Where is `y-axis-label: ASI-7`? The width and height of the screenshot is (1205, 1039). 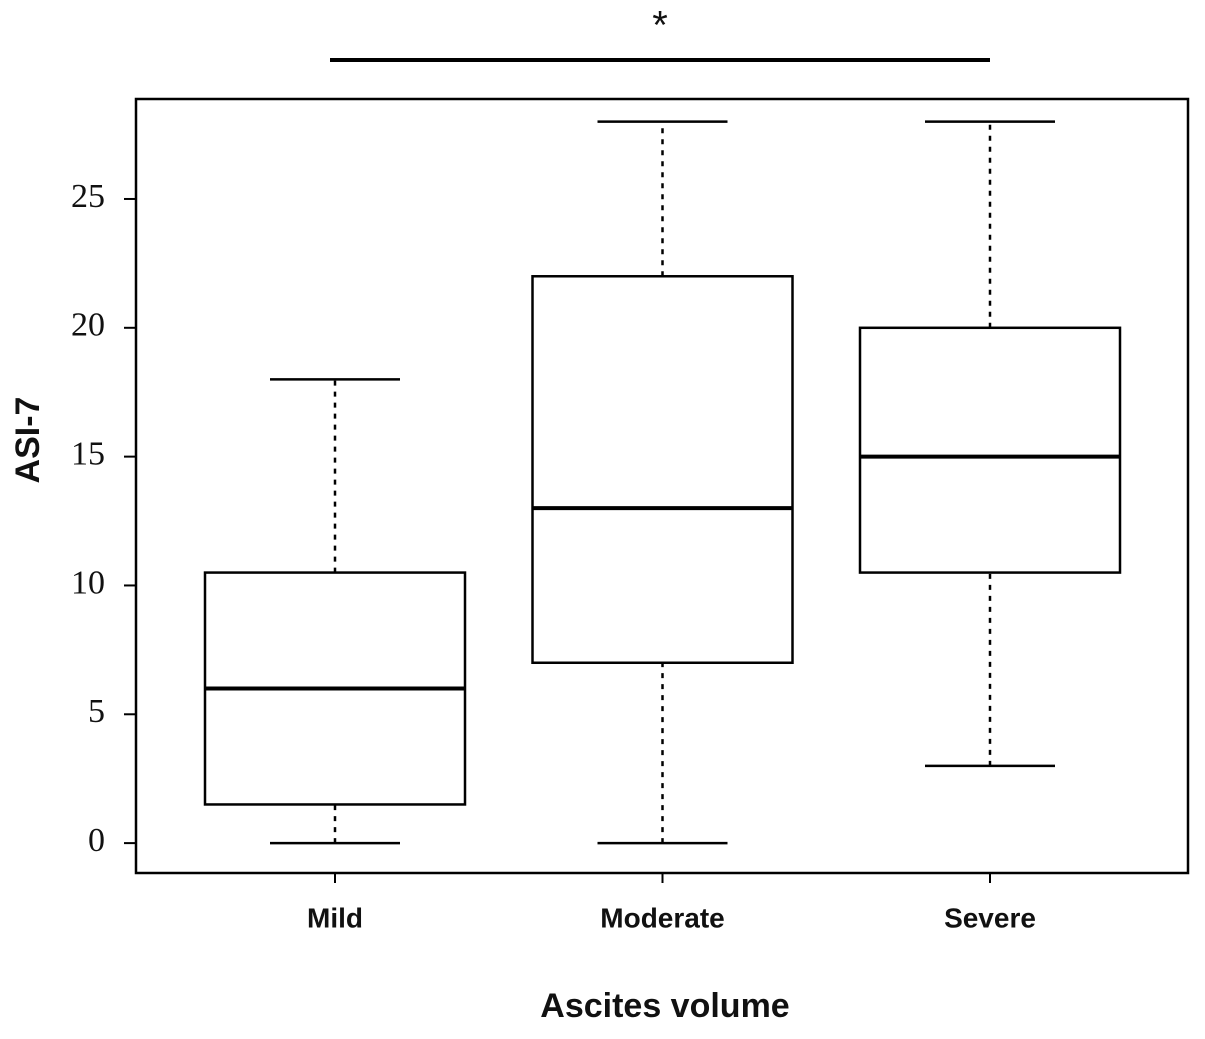 y-axis-label: ASI-7 is located at coordinates (28, 440).